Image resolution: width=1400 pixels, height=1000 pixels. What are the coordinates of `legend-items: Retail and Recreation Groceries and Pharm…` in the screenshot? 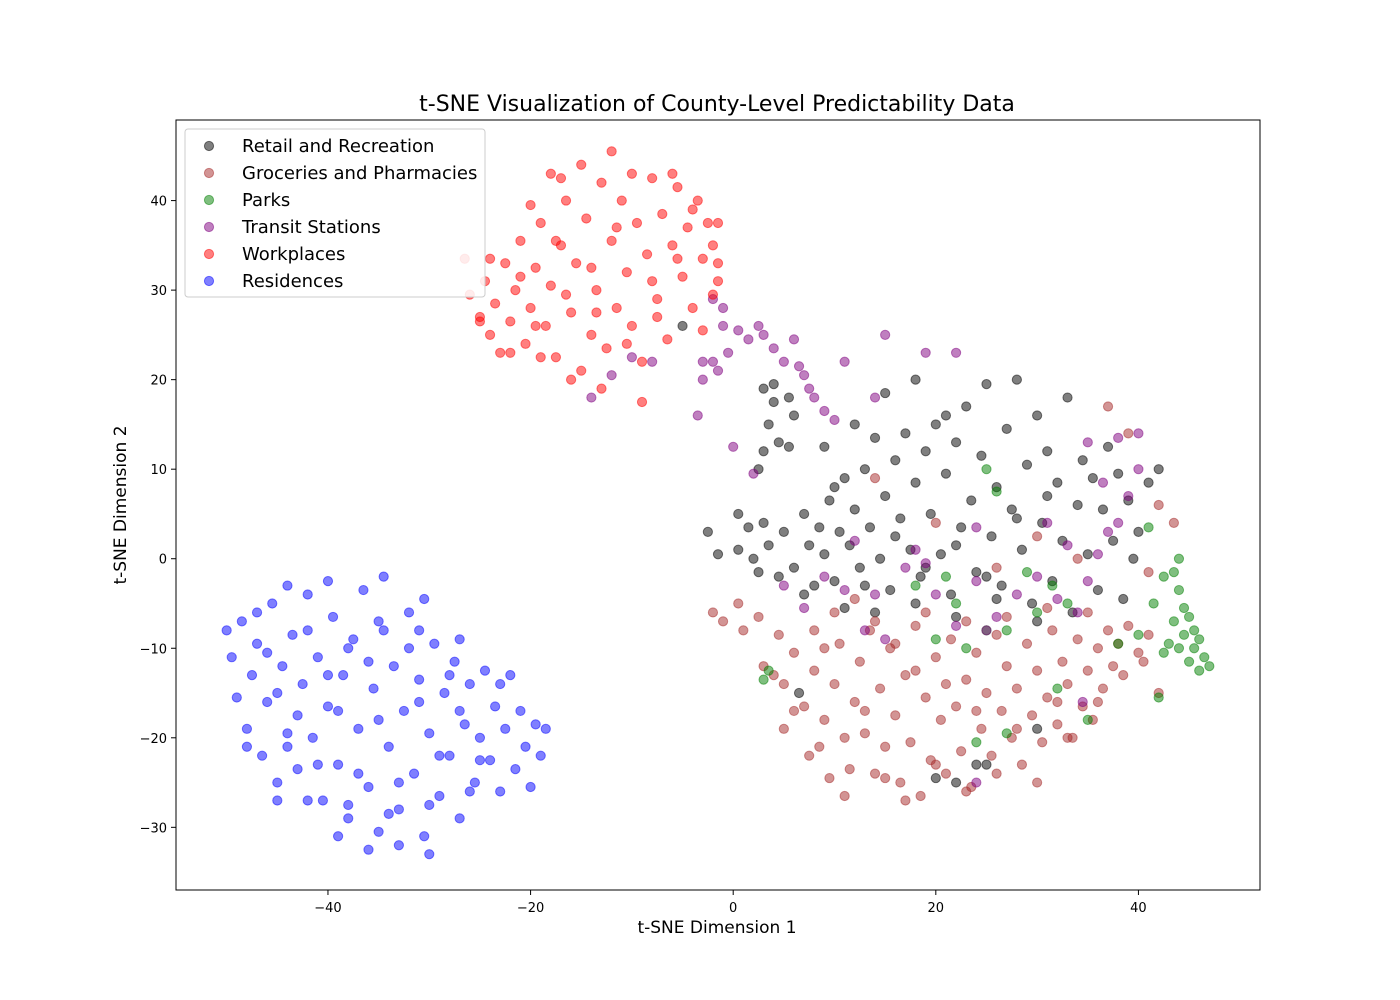 It's located at (340, 214).